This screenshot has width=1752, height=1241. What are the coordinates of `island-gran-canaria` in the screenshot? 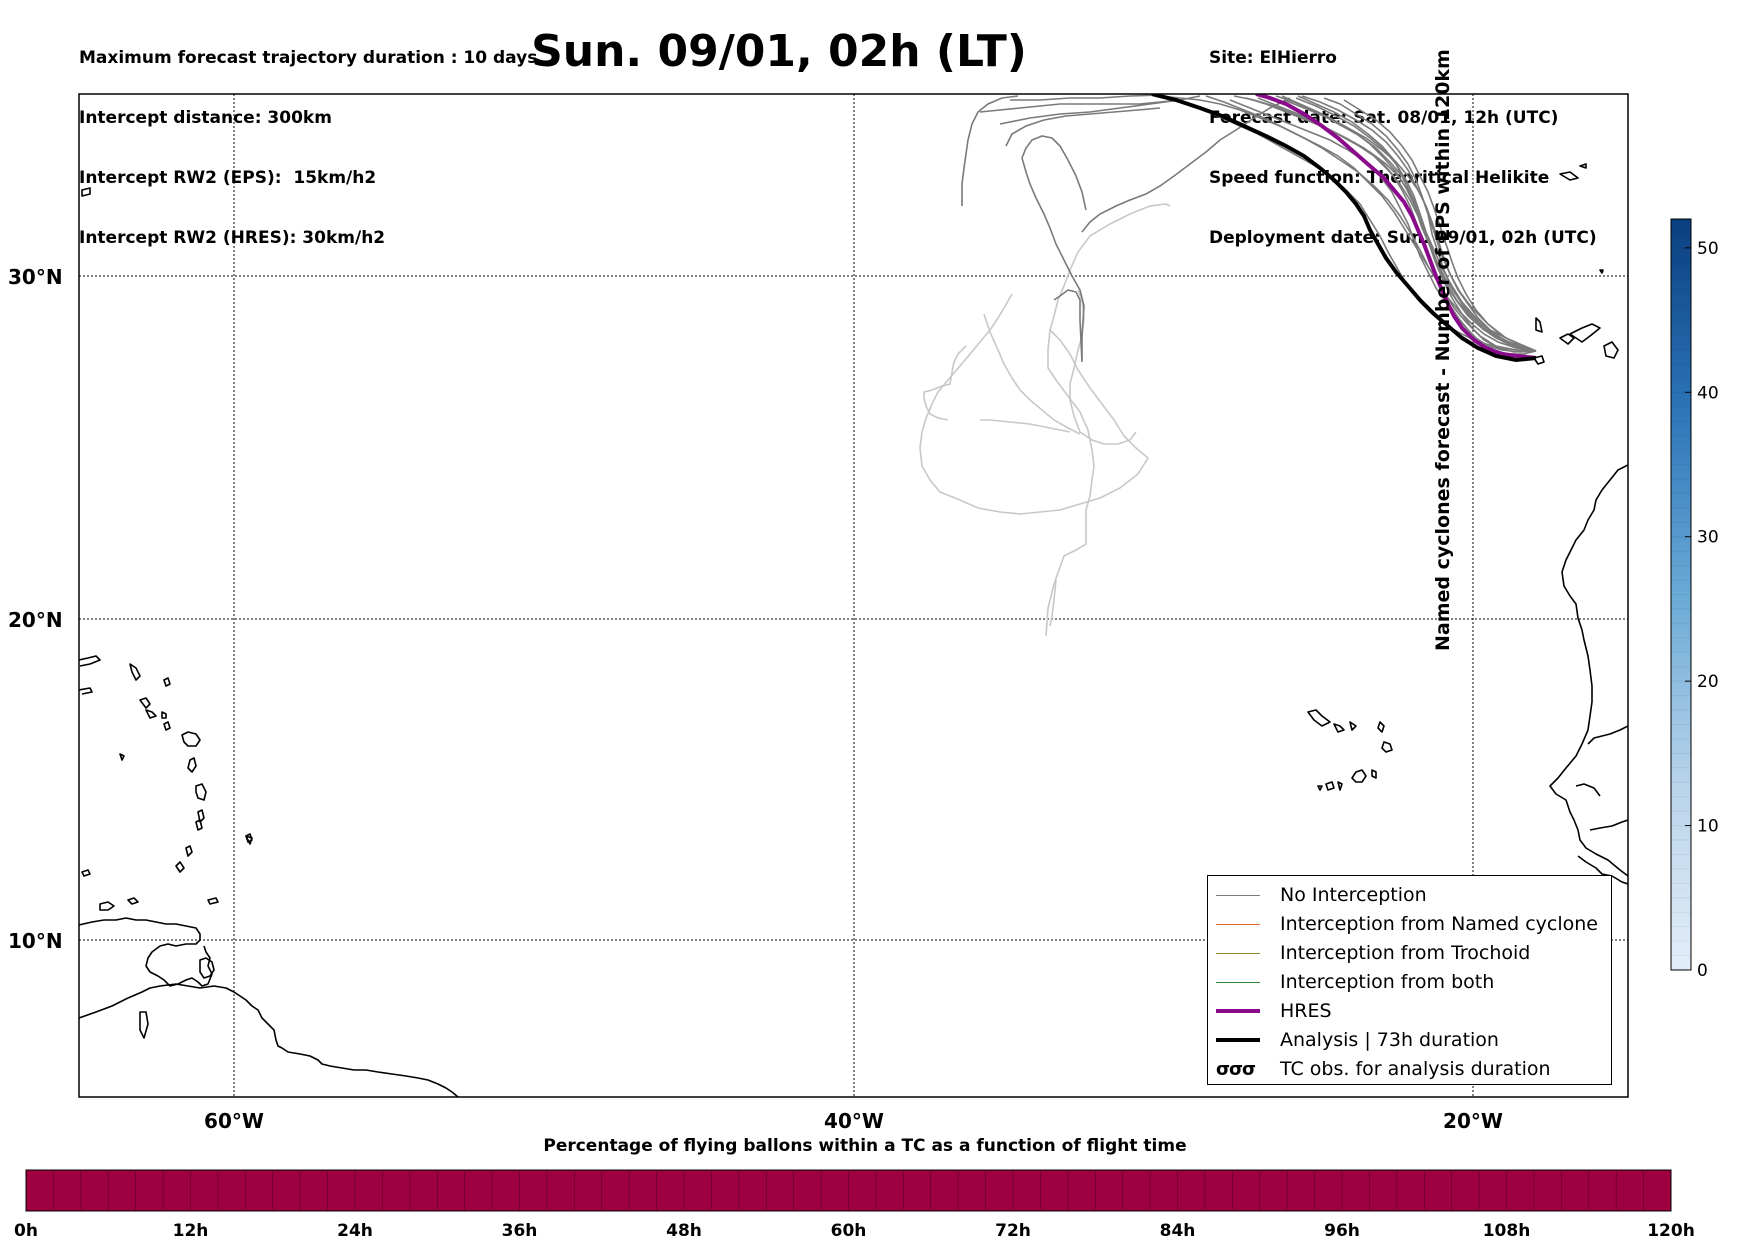 It's located at (1539, 360).